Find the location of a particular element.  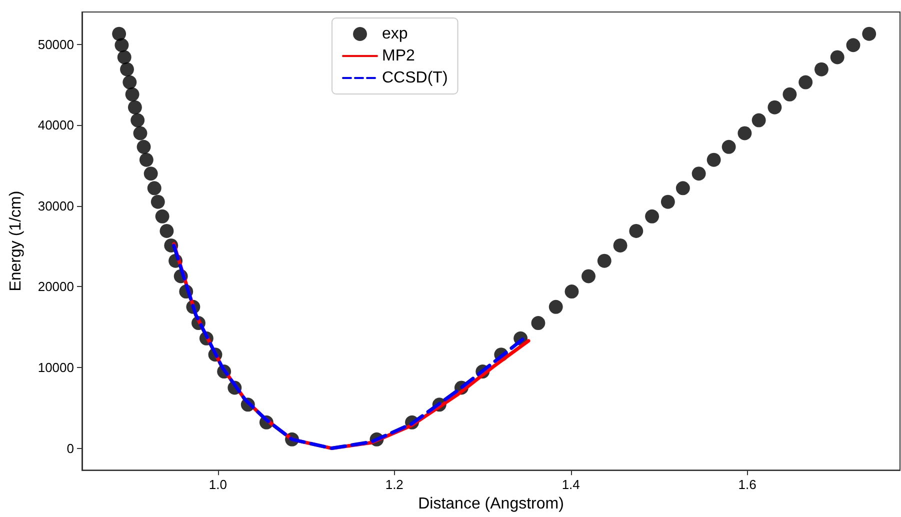

x-tick-label: 1.4 is located at coordinates (571, 484).